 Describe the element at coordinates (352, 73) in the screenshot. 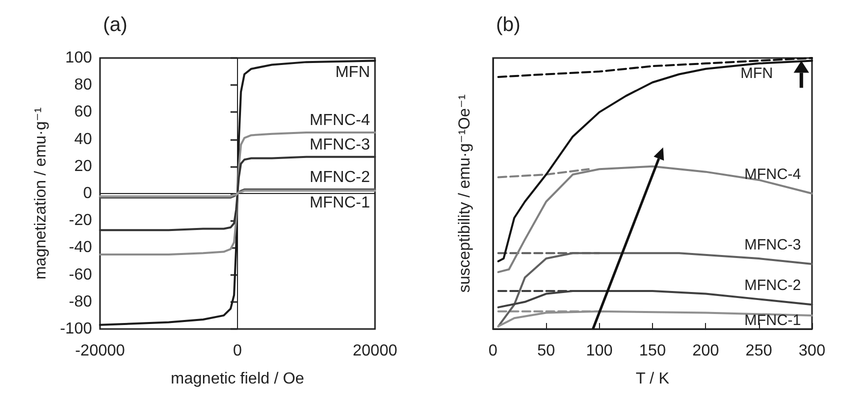

I see `series-label: MFN` at that location.